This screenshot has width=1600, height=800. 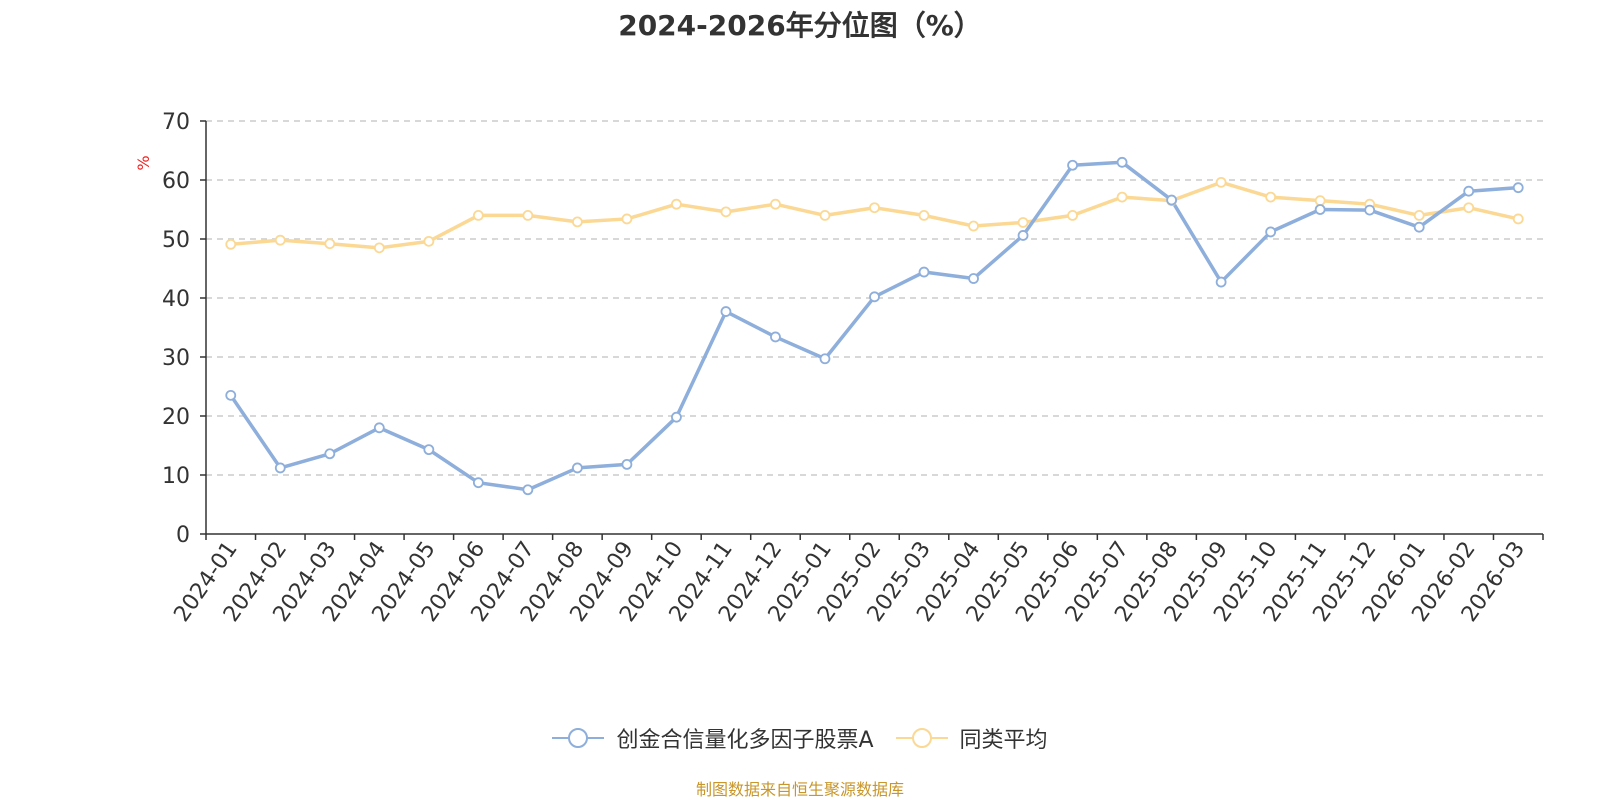 I want to click on legend-item-series-2: 同类平均, so click(x=971, y=738).